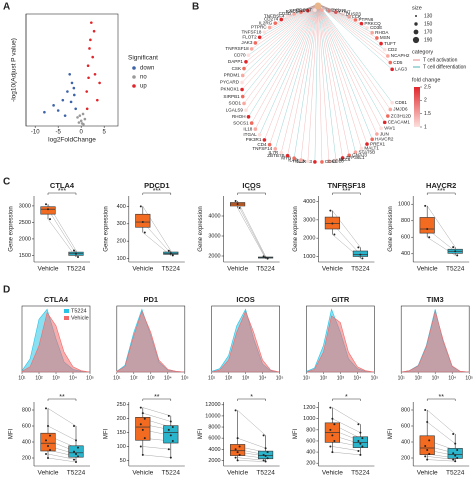 The width and height of the screenshot is (474, 484). Describe the element at coordinates (318, 6) in the screenshot. I see `hub-node` at that location.